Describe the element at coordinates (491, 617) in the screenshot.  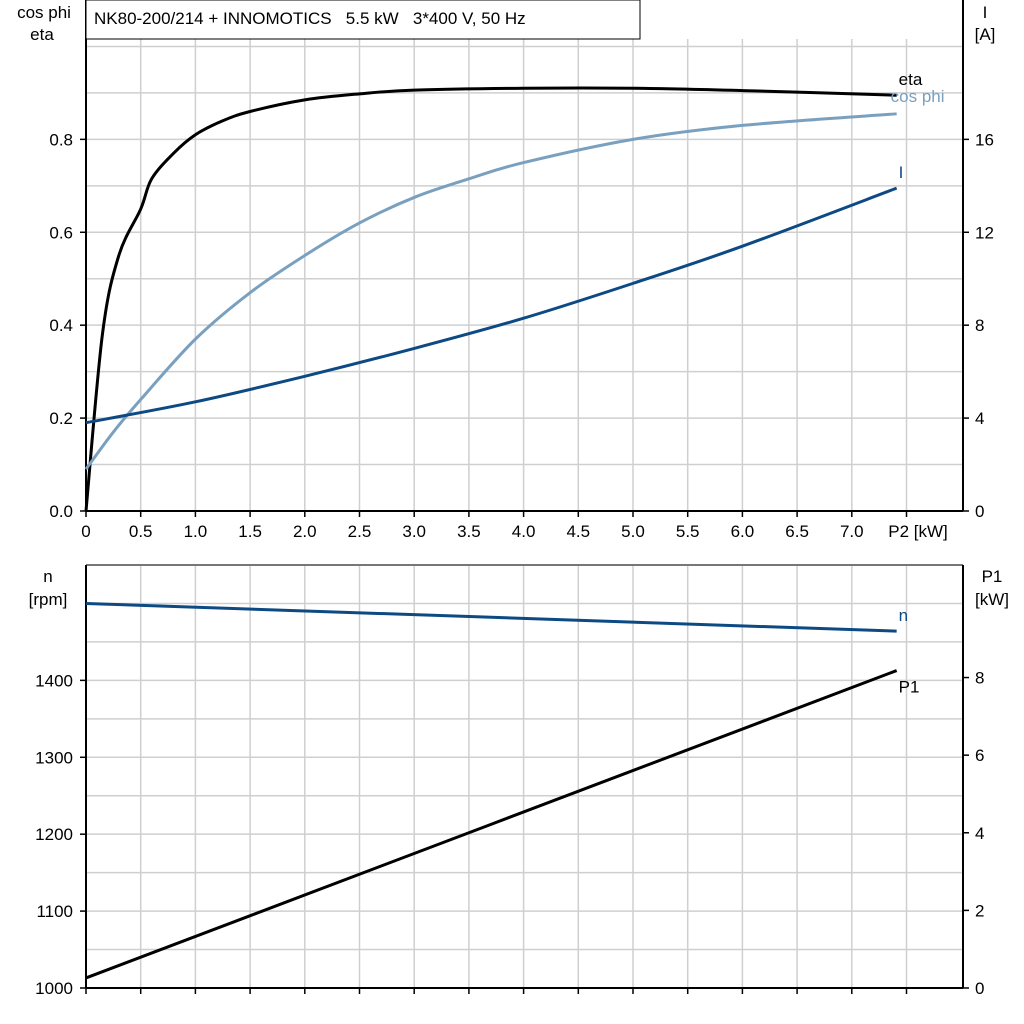
I see `series-line-n` at that location.